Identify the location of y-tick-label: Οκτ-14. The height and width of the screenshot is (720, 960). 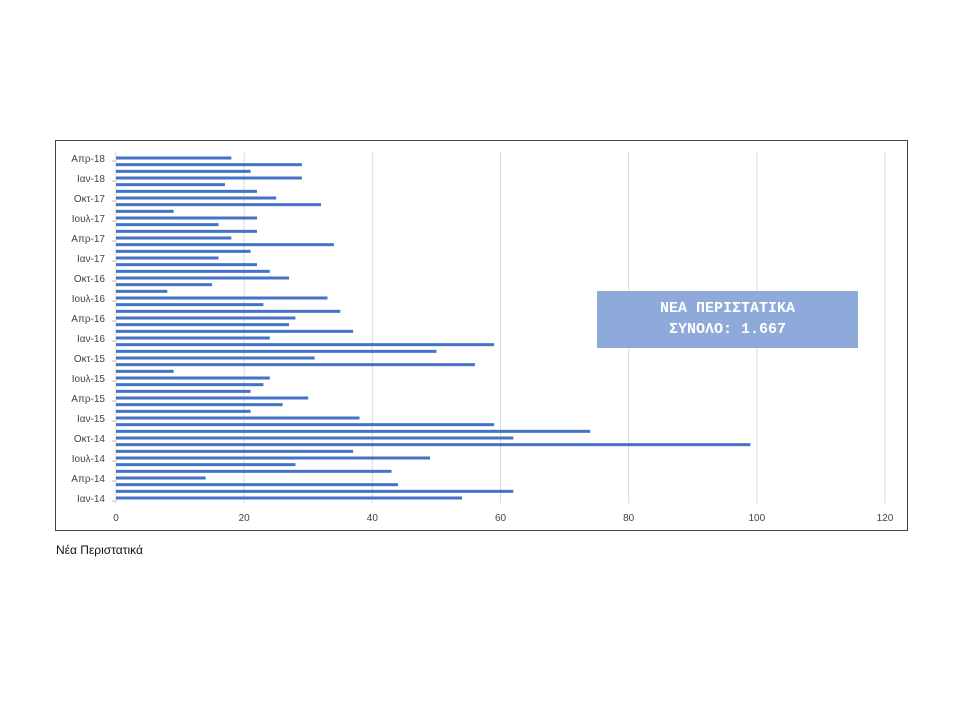
(90, 439).